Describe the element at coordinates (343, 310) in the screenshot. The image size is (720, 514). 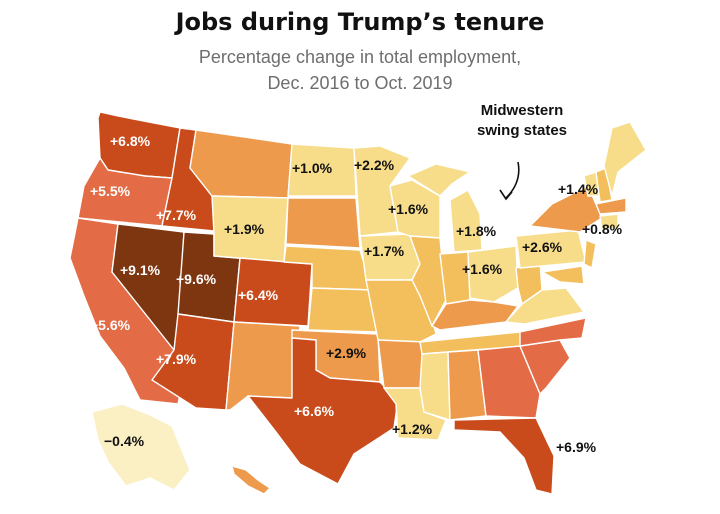
I see `state-kansas` at that location.